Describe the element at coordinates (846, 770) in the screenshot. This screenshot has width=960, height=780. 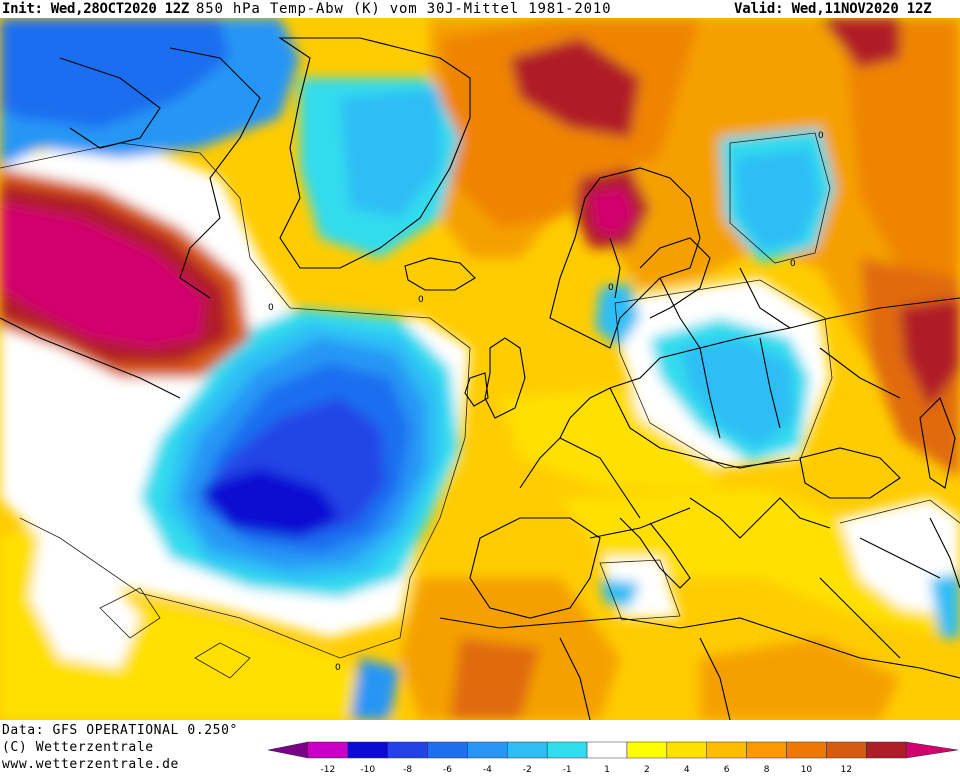
I see `legend-tick-label: 12` at that location.